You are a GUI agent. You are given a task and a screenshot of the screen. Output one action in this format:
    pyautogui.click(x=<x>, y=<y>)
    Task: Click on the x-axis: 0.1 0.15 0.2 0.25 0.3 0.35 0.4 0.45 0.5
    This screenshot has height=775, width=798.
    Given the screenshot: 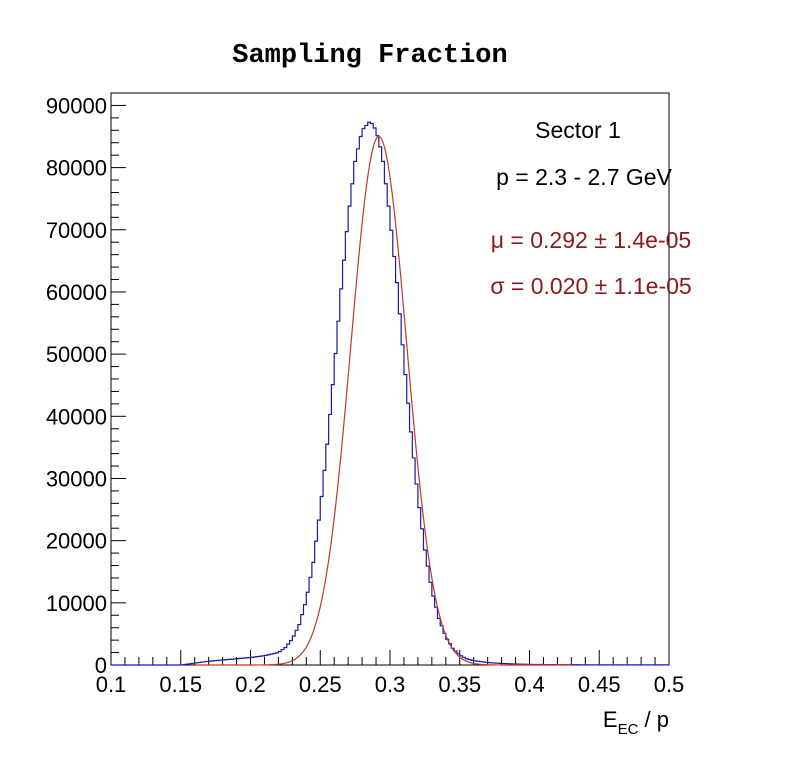 What is the action you would take?
    pyautogui.click(x=390, y=673)
    